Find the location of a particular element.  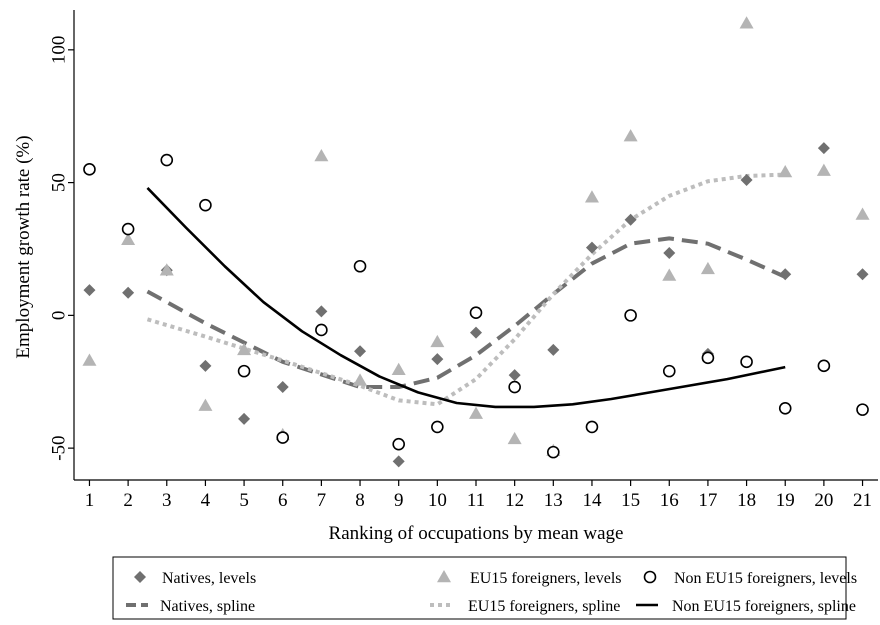

legend-box is located at coordinates (479, 588).